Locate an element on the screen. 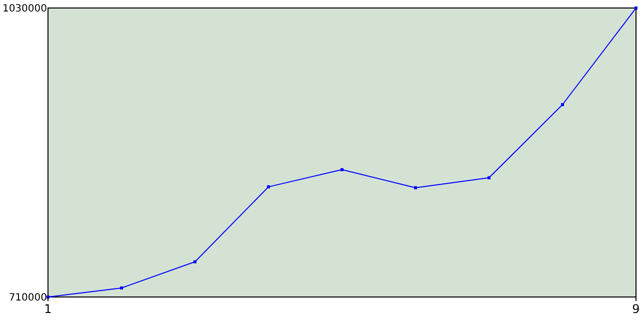  y-tick-label: 710000 is located at coordinates (27, 298).